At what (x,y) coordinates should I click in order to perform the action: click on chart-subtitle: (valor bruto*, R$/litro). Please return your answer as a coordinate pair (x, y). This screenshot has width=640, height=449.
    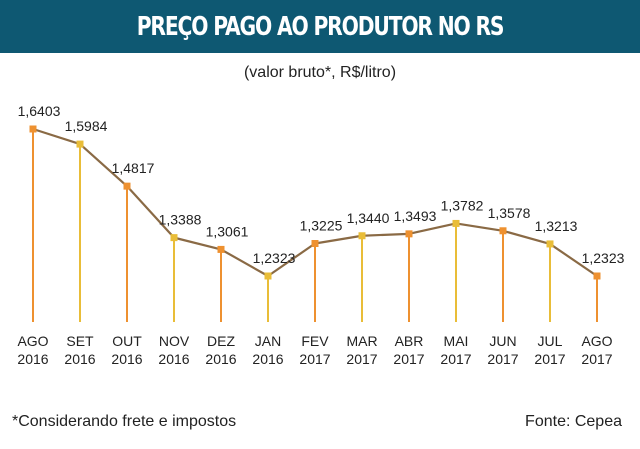
    Looking at the image, I should click on (320, 72).